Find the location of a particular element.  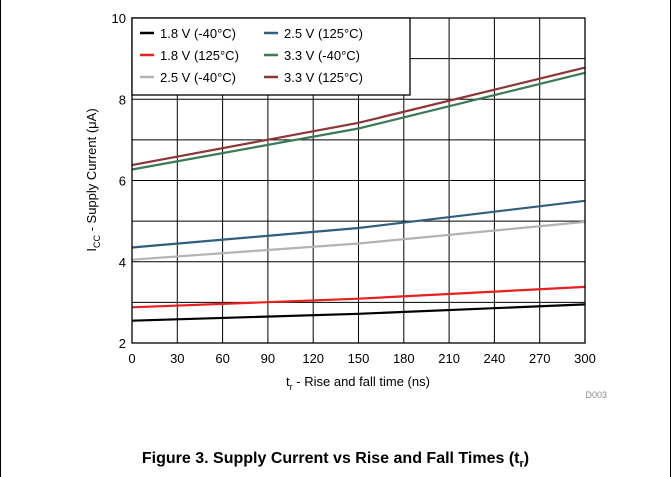

x-tick-label: 210 is located at coordinates (449, 358).